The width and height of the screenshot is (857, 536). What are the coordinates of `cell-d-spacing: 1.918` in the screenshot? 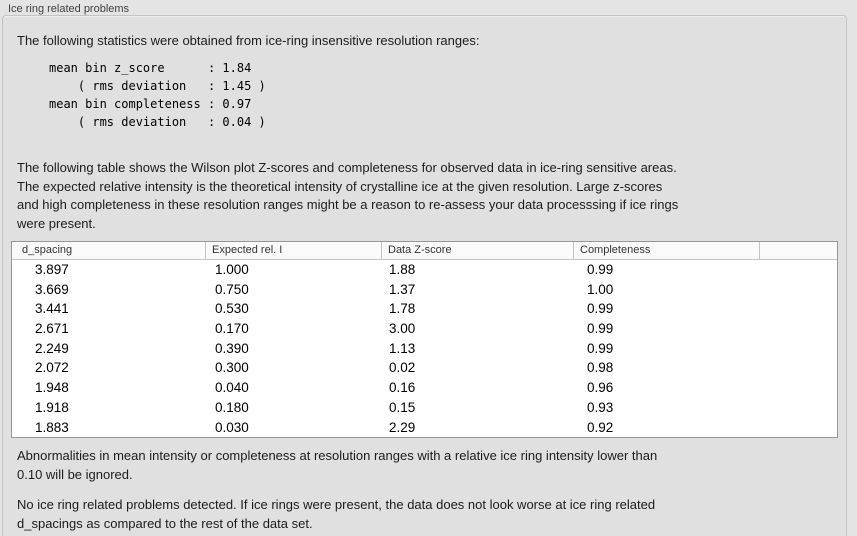 It's located at (52, 407).